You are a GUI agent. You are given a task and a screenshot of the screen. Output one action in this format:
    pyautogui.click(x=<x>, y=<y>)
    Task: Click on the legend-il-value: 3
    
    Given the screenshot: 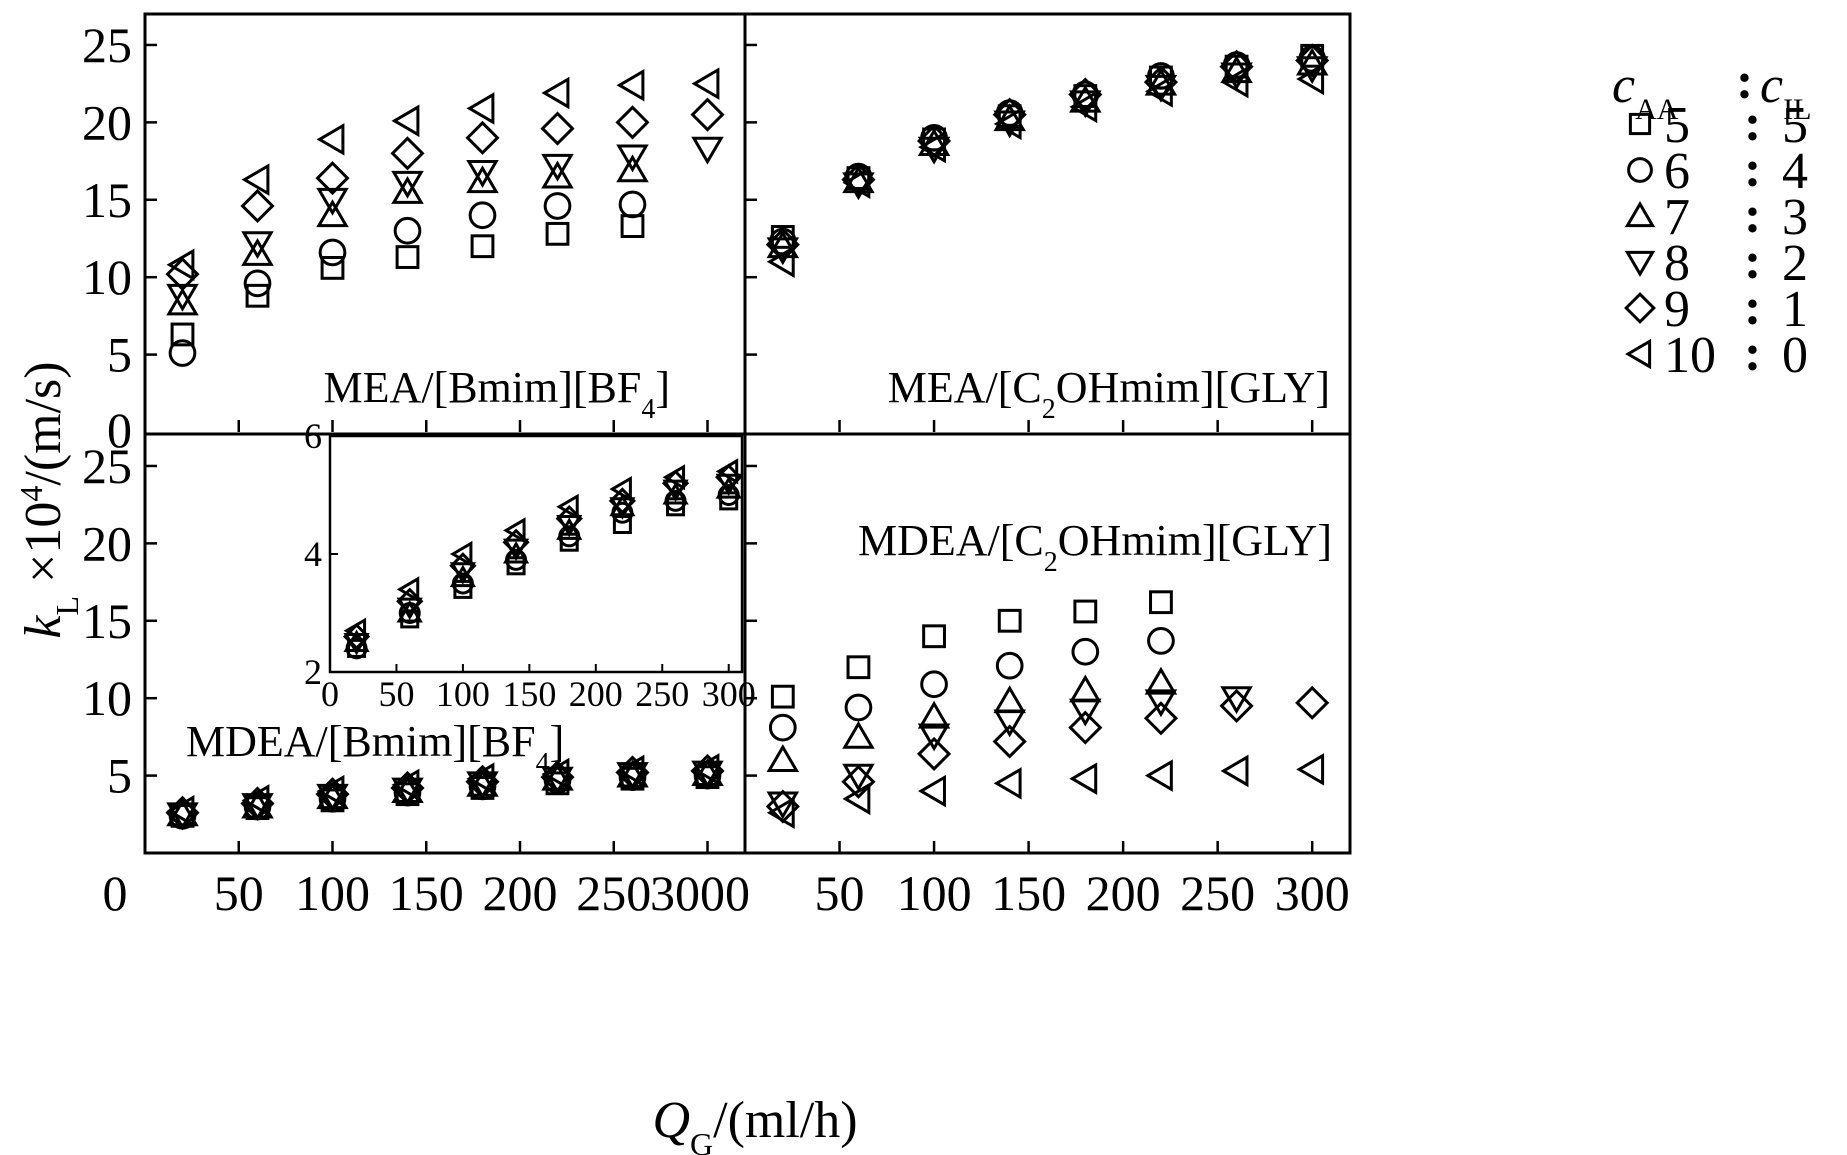 What is the action you would take?
    pyautogui.click(x=1795, y=217)
    